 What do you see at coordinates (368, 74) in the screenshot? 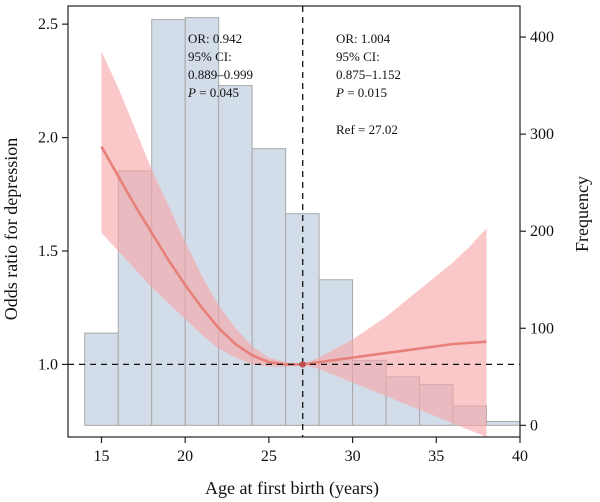
I see `annotation-right-ci: 0.875–1.152` at bounding box center [368, 74].